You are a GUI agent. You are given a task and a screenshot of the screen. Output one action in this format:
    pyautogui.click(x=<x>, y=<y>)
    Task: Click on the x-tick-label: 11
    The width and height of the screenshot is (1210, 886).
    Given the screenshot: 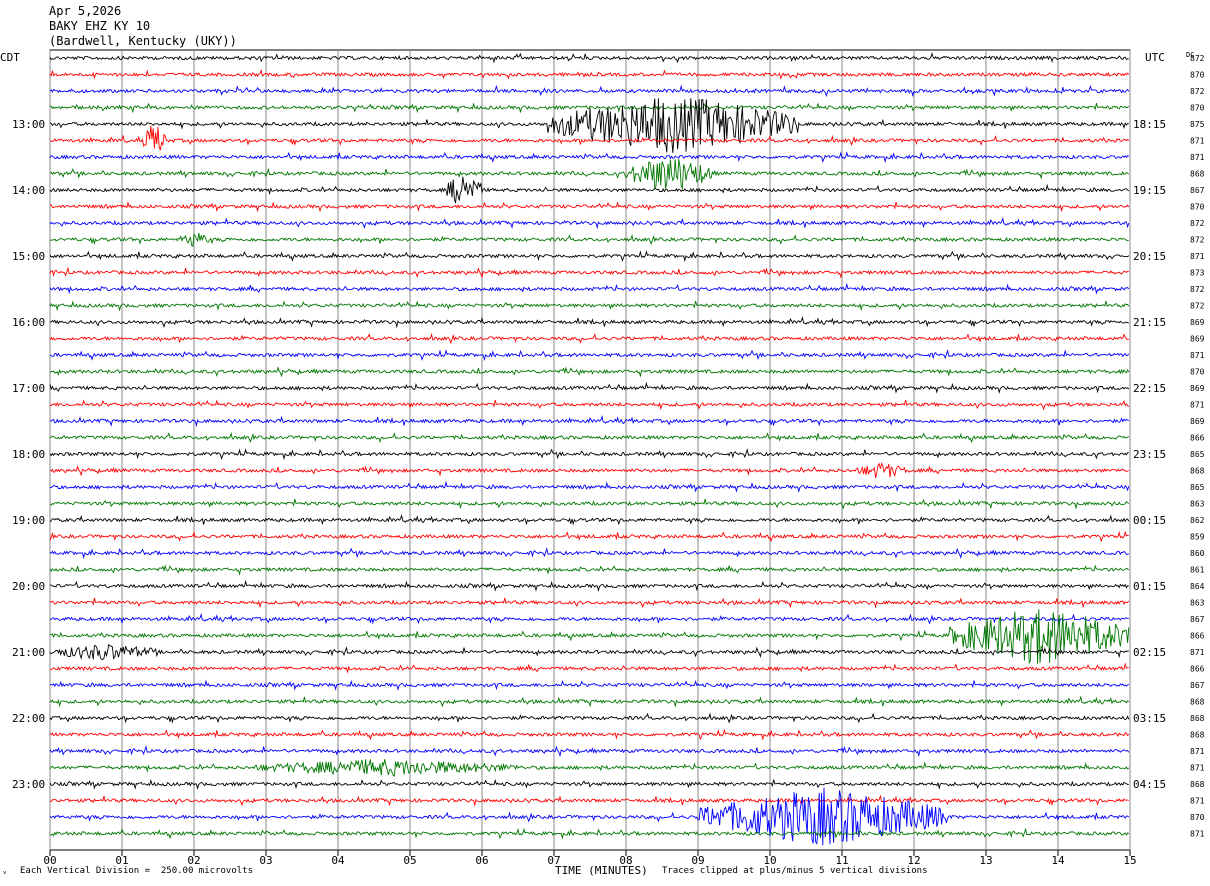 What is the action you would take?
    pyautogui.click(x=841, y=860)
    